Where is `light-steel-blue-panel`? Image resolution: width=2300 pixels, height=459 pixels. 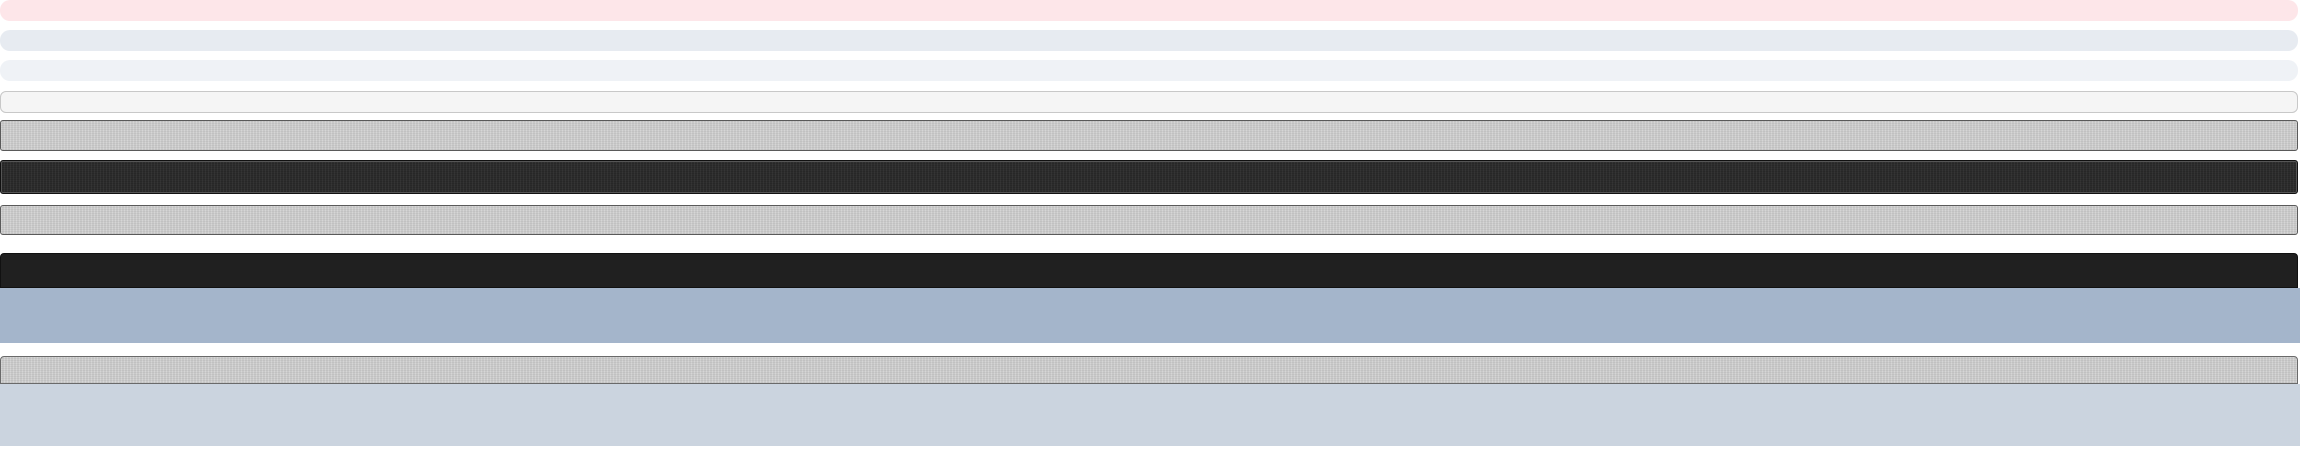
light-steel-blue-panel is located at coordinates (1150, 415).